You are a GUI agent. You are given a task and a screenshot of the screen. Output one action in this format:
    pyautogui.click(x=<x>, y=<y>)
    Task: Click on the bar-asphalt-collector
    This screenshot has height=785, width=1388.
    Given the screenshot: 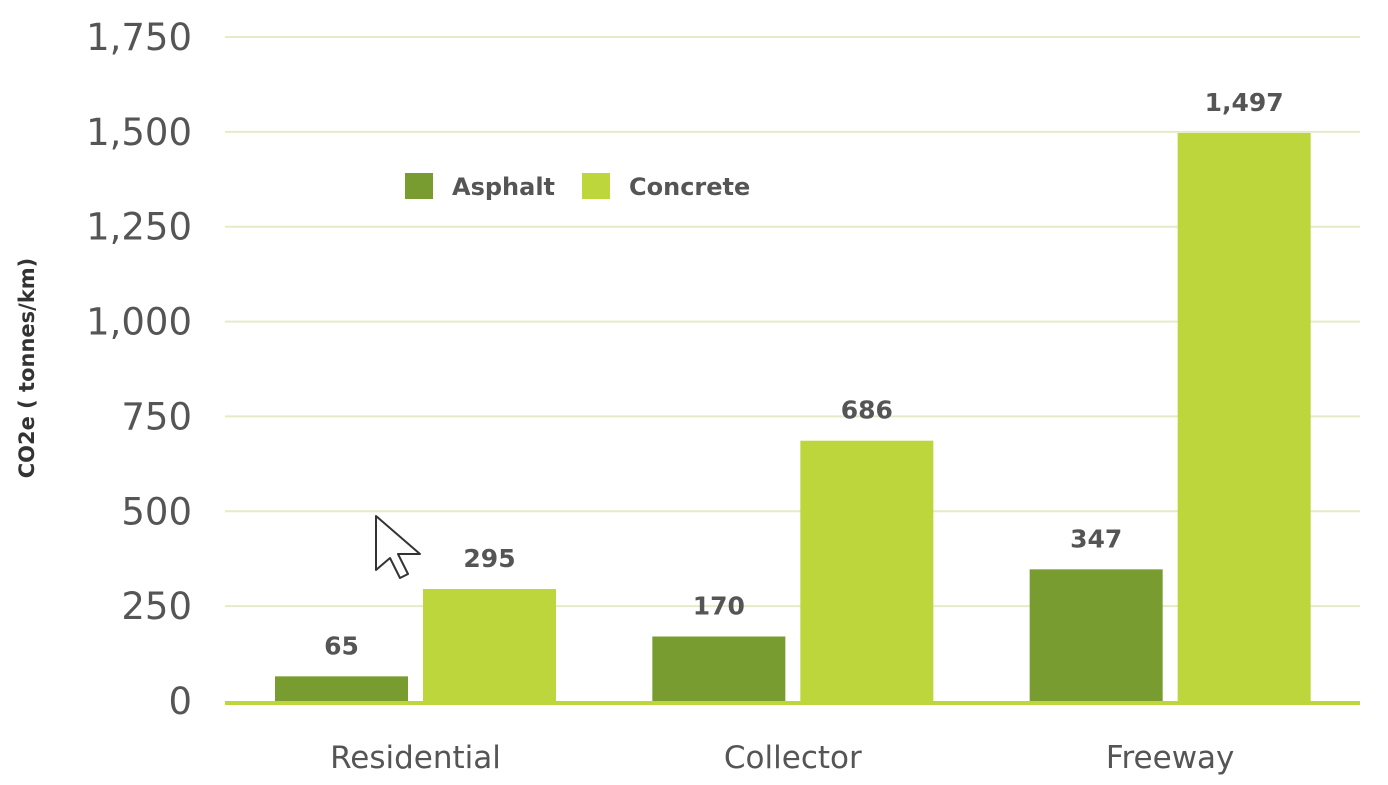 What is the action you would take?
    pyautogui.click(x=719, y=668)
    